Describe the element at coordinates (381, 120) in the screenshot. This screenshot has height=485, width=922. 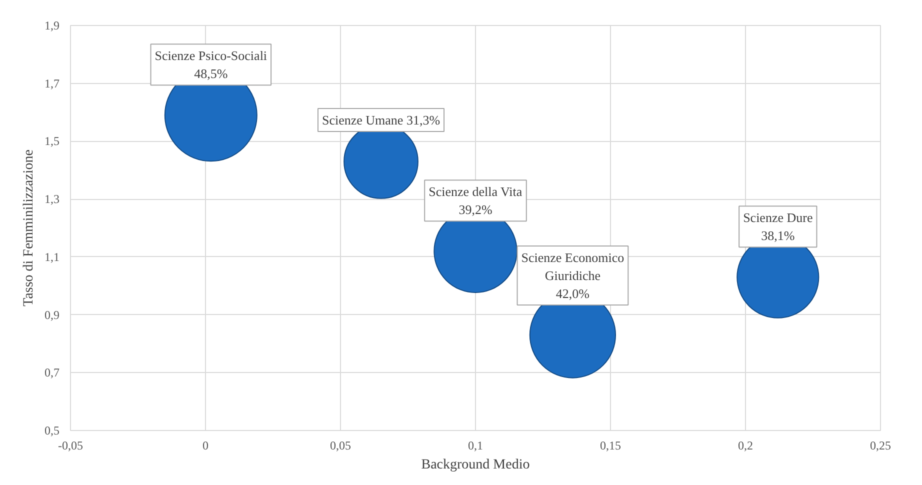
I see `annotation: Scienze Umane 31,3%` at that location.